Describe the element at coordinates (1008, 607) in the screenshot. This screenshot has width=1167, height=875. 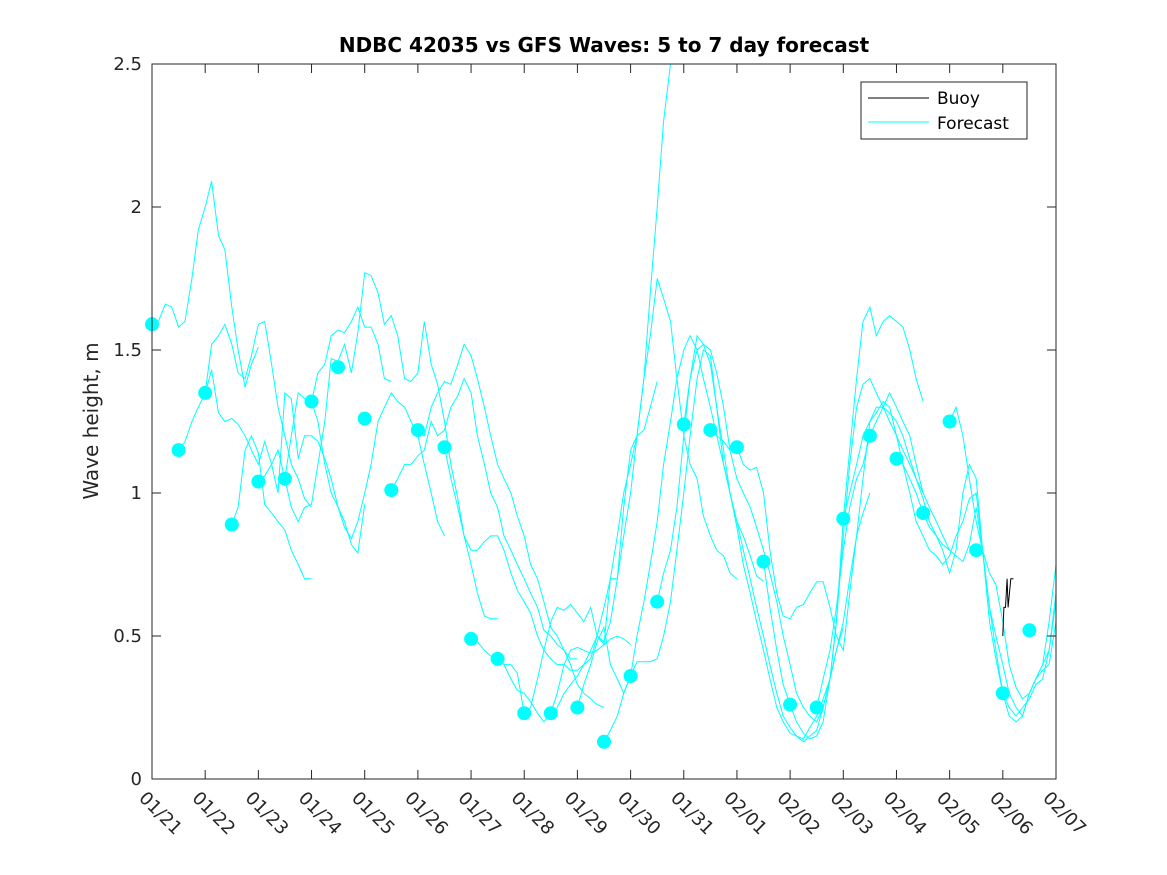
I see `buoy-line` at that location.